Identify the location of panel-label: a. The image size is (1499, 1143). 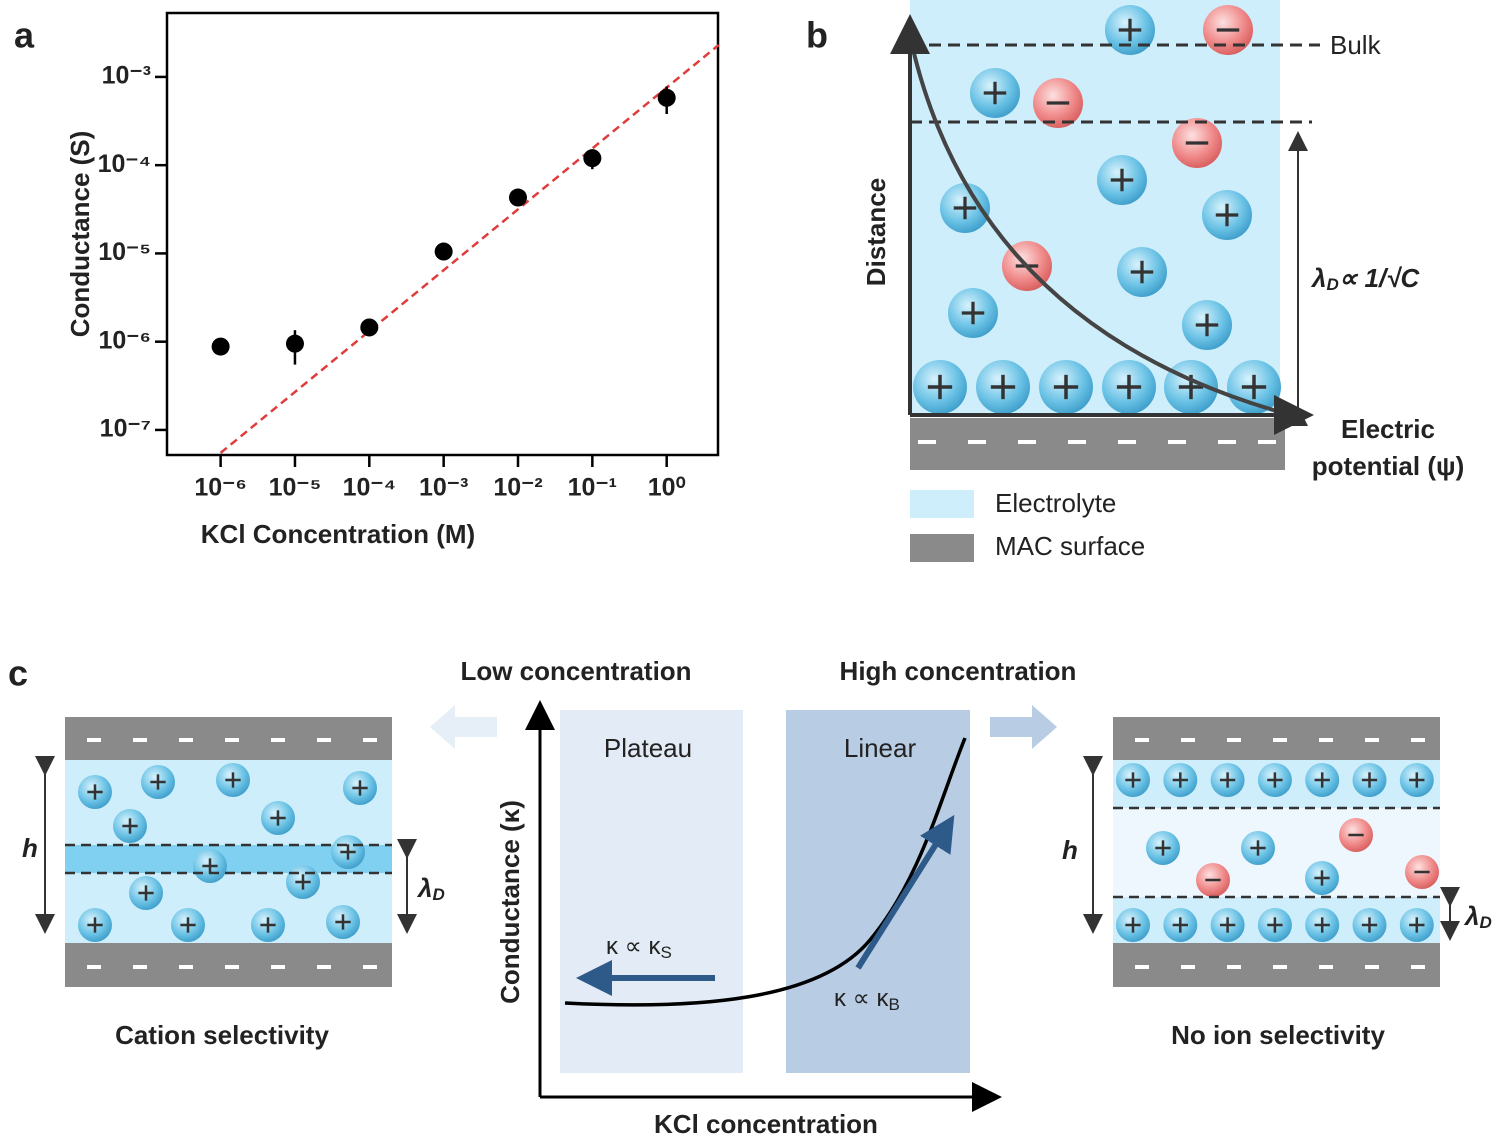
(24, 35).